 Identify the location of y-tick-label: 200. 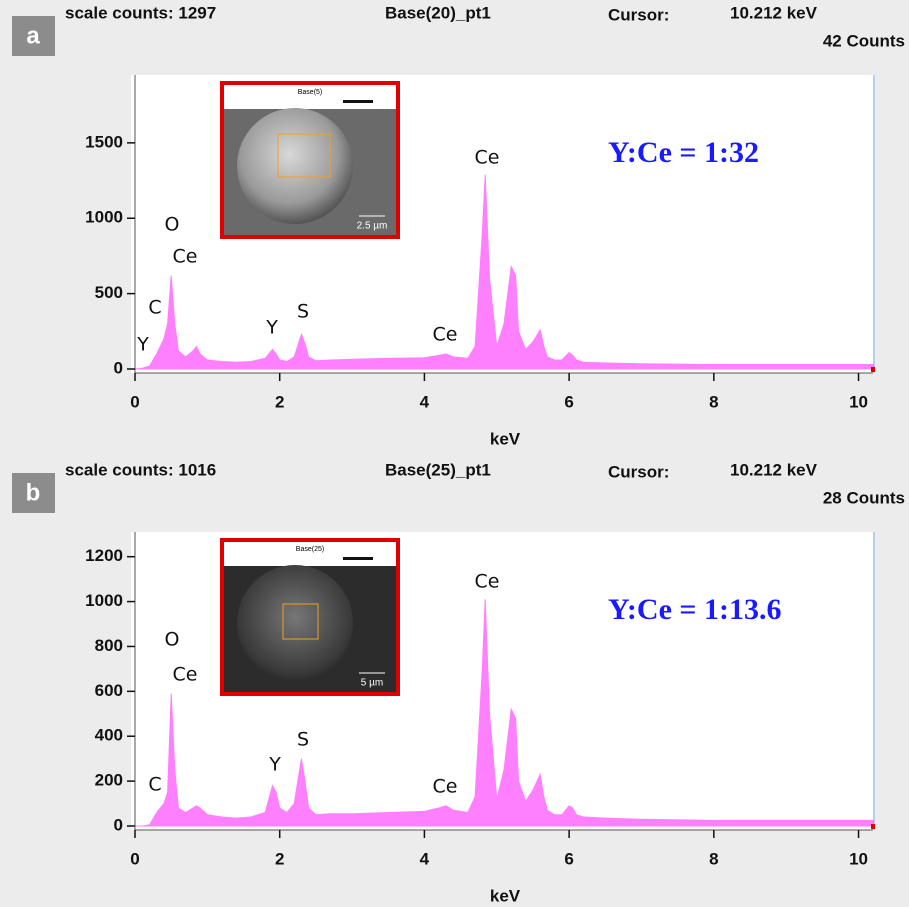
(109, 780).